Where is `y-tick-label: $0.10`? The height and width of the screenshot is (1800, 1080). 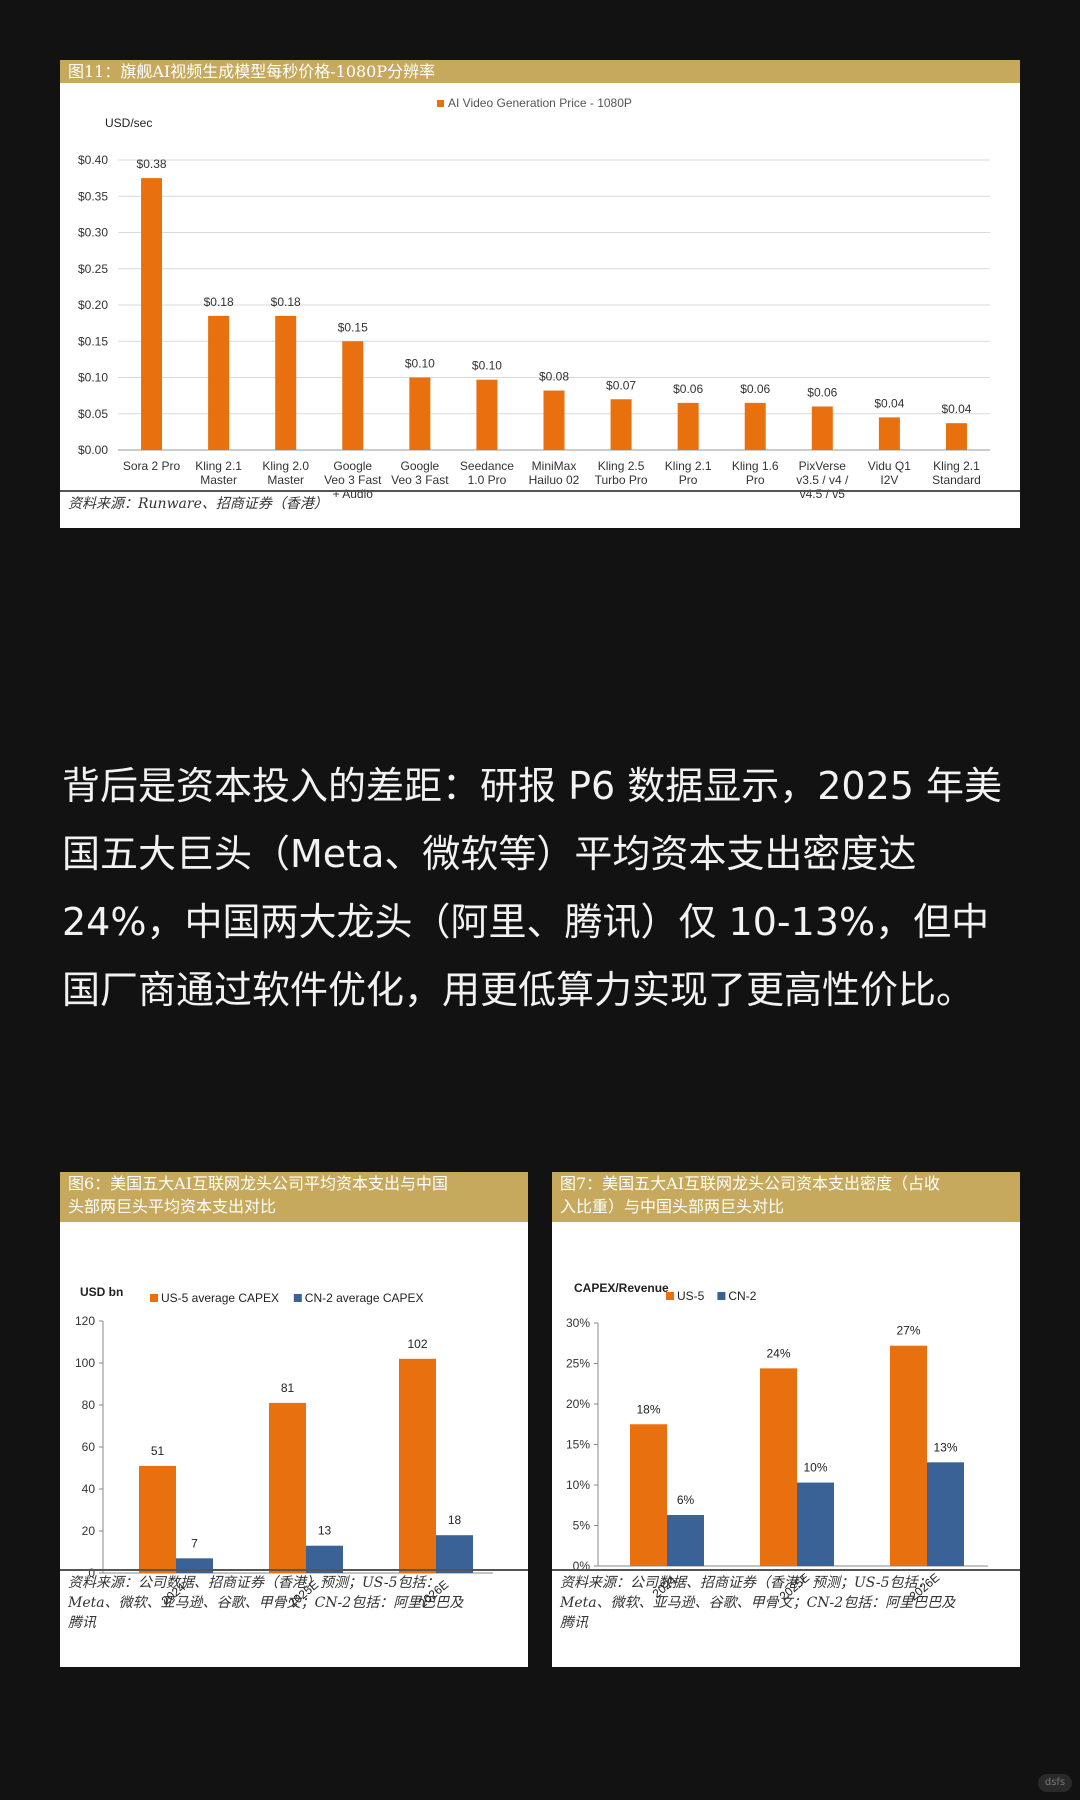 y-tick-label: $0.10 is located at coordinates (93, 378).